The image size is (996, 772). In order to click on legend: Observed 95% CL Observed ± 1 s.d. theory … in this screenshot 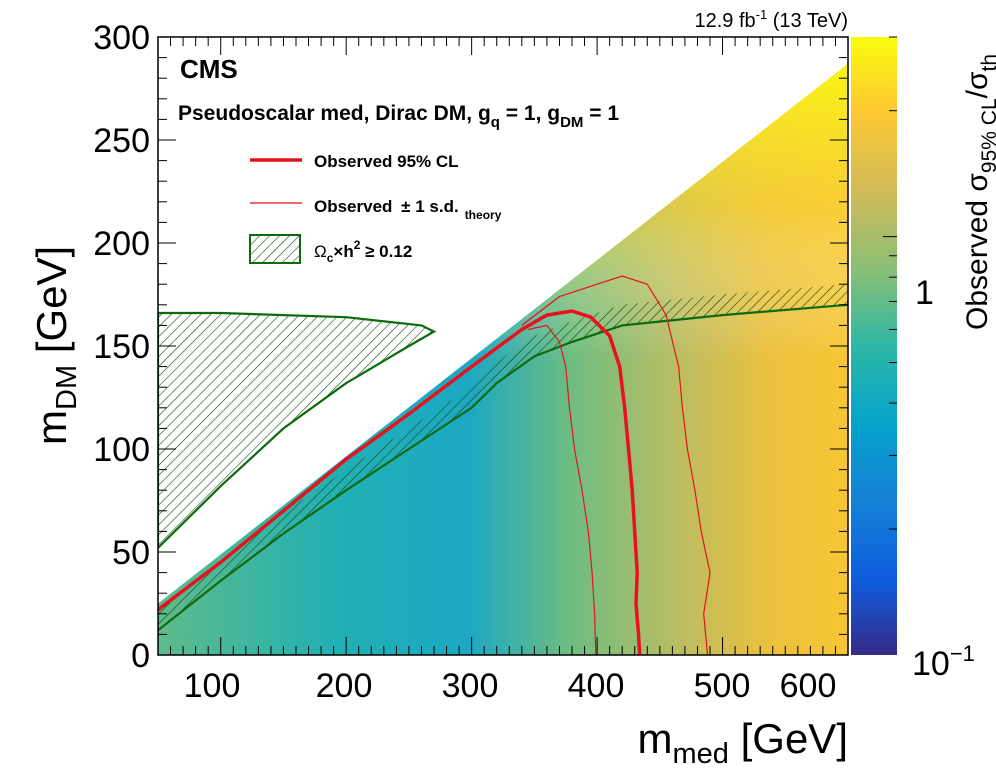, I will do `click(375, 208)`.